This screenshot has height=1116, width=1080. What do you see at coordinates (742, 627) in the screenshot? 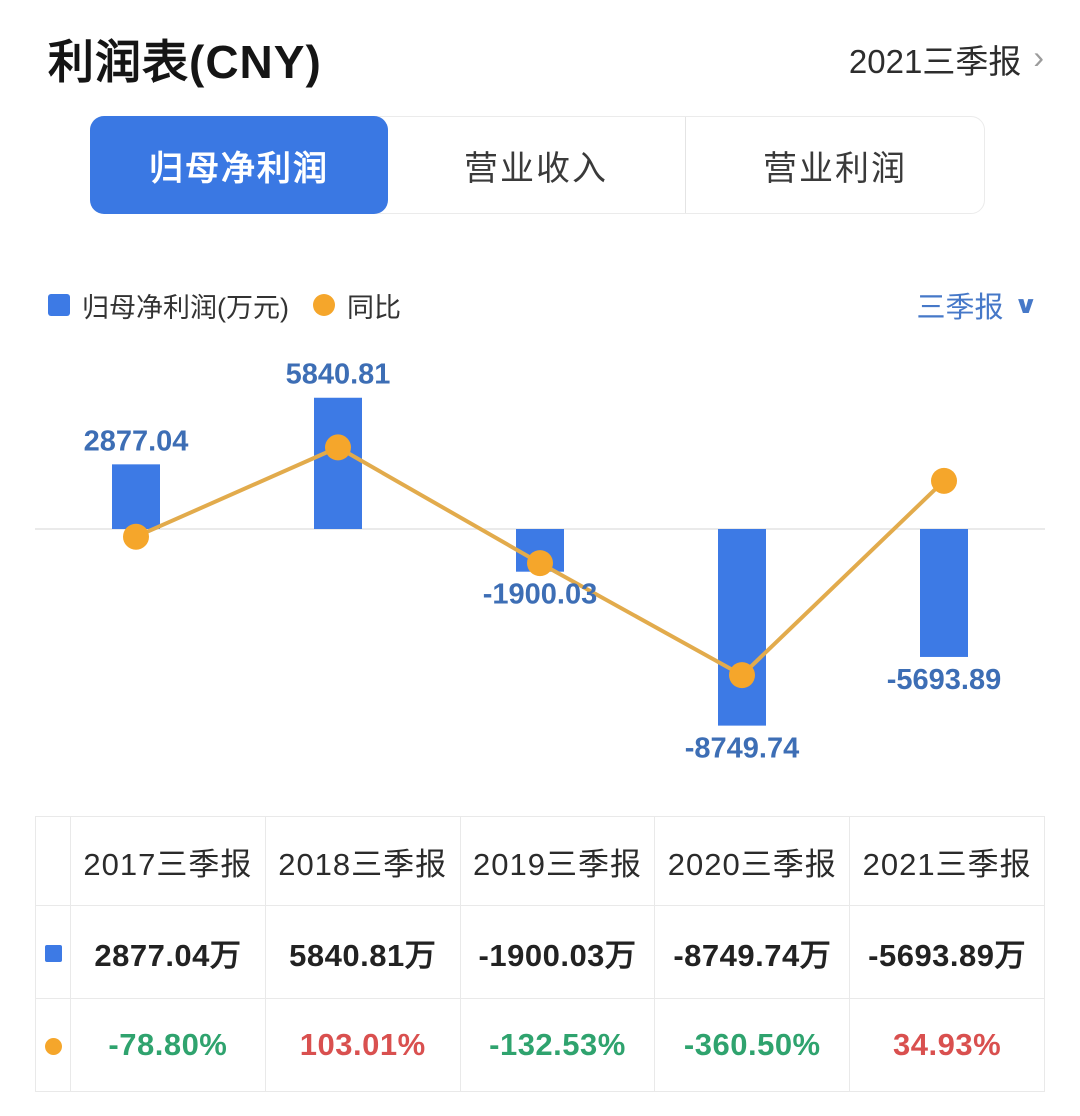
I see `bar-2020三季报` at bounding box center [742, 627].